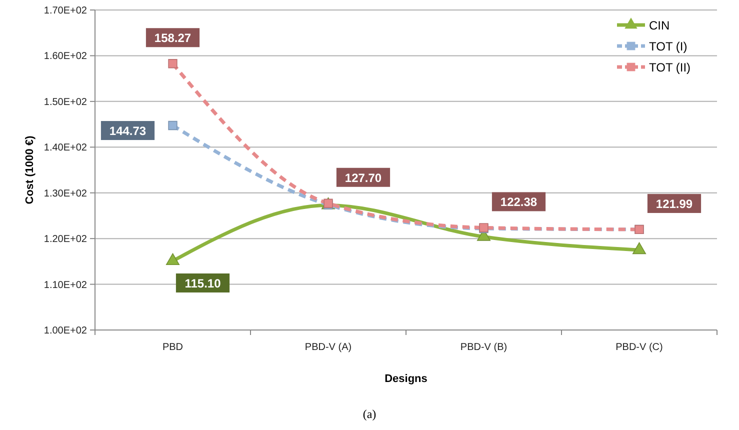  Describe the element at coordinates (668, 47) in the screenshot. I see `legend-label: TOT (I)` at that location.